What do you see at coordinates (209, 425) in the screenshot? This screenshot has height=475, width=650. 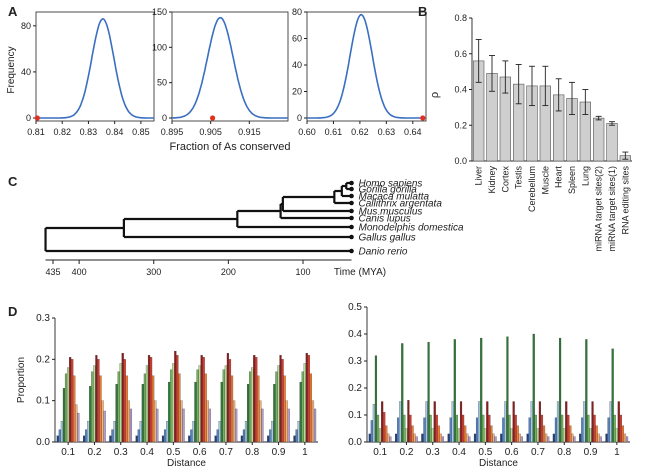 I see `bar-g5-s10` at bounding box center [209, 425].